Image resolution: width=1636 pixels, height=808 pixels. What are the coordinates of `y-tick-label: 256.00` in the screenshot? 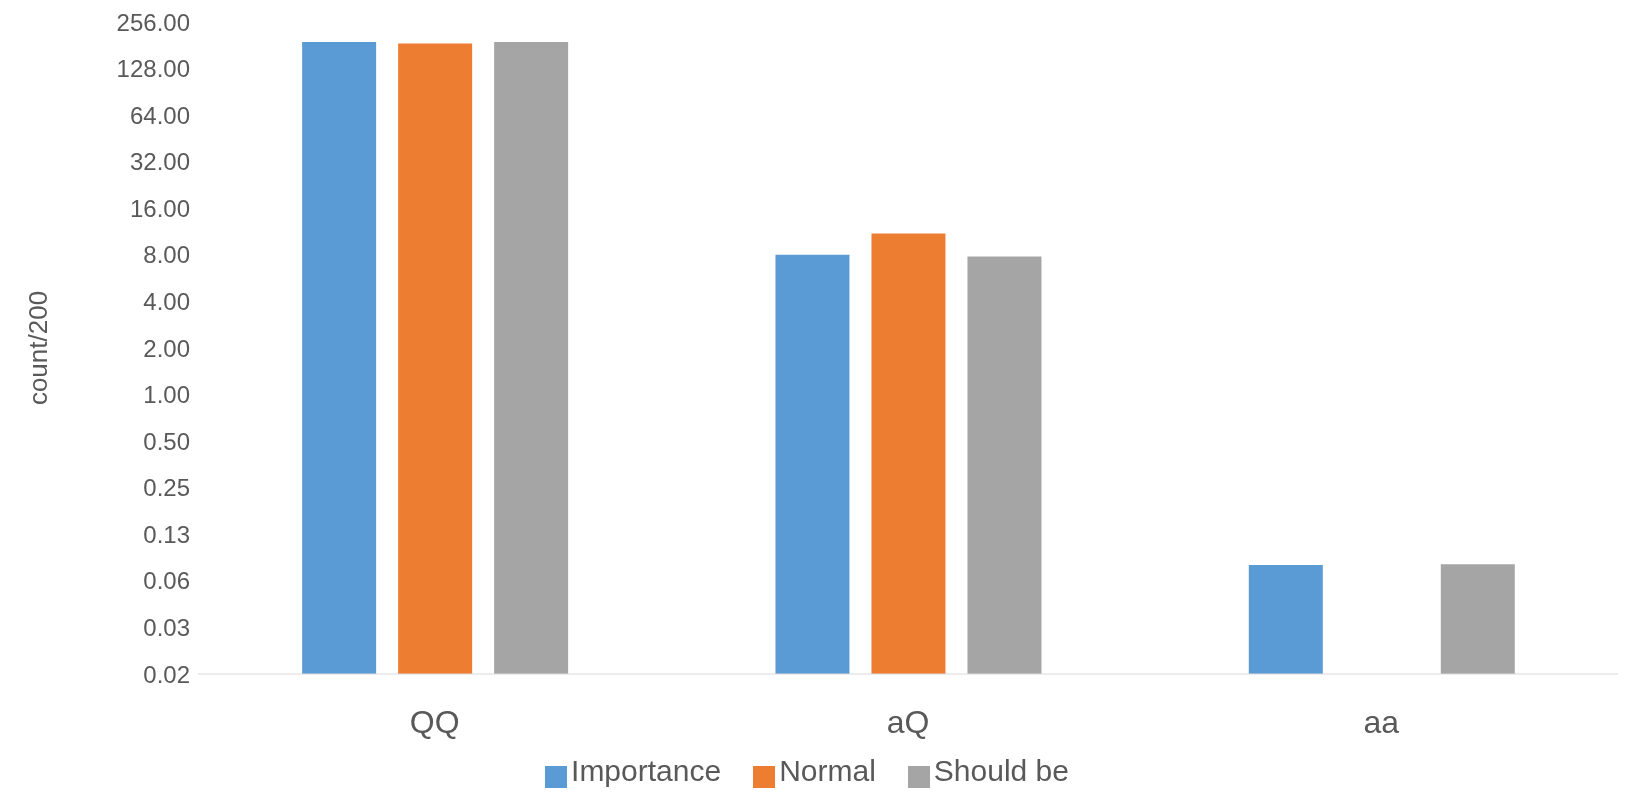 It's located at (153, 22).